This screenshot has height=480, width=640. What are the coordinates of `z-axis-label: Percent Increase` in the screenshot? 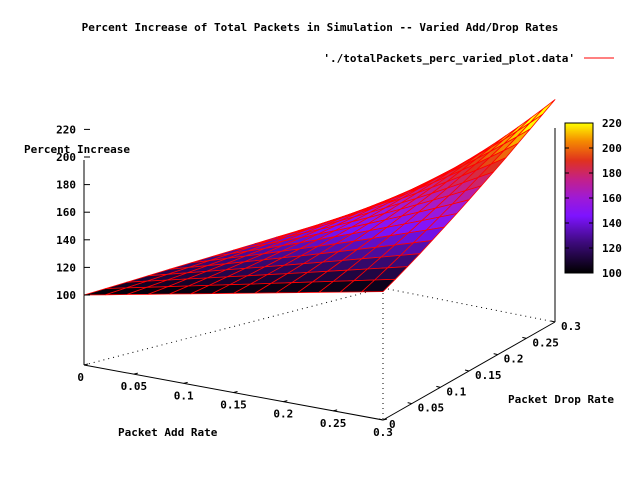 It's located at (77, 149).